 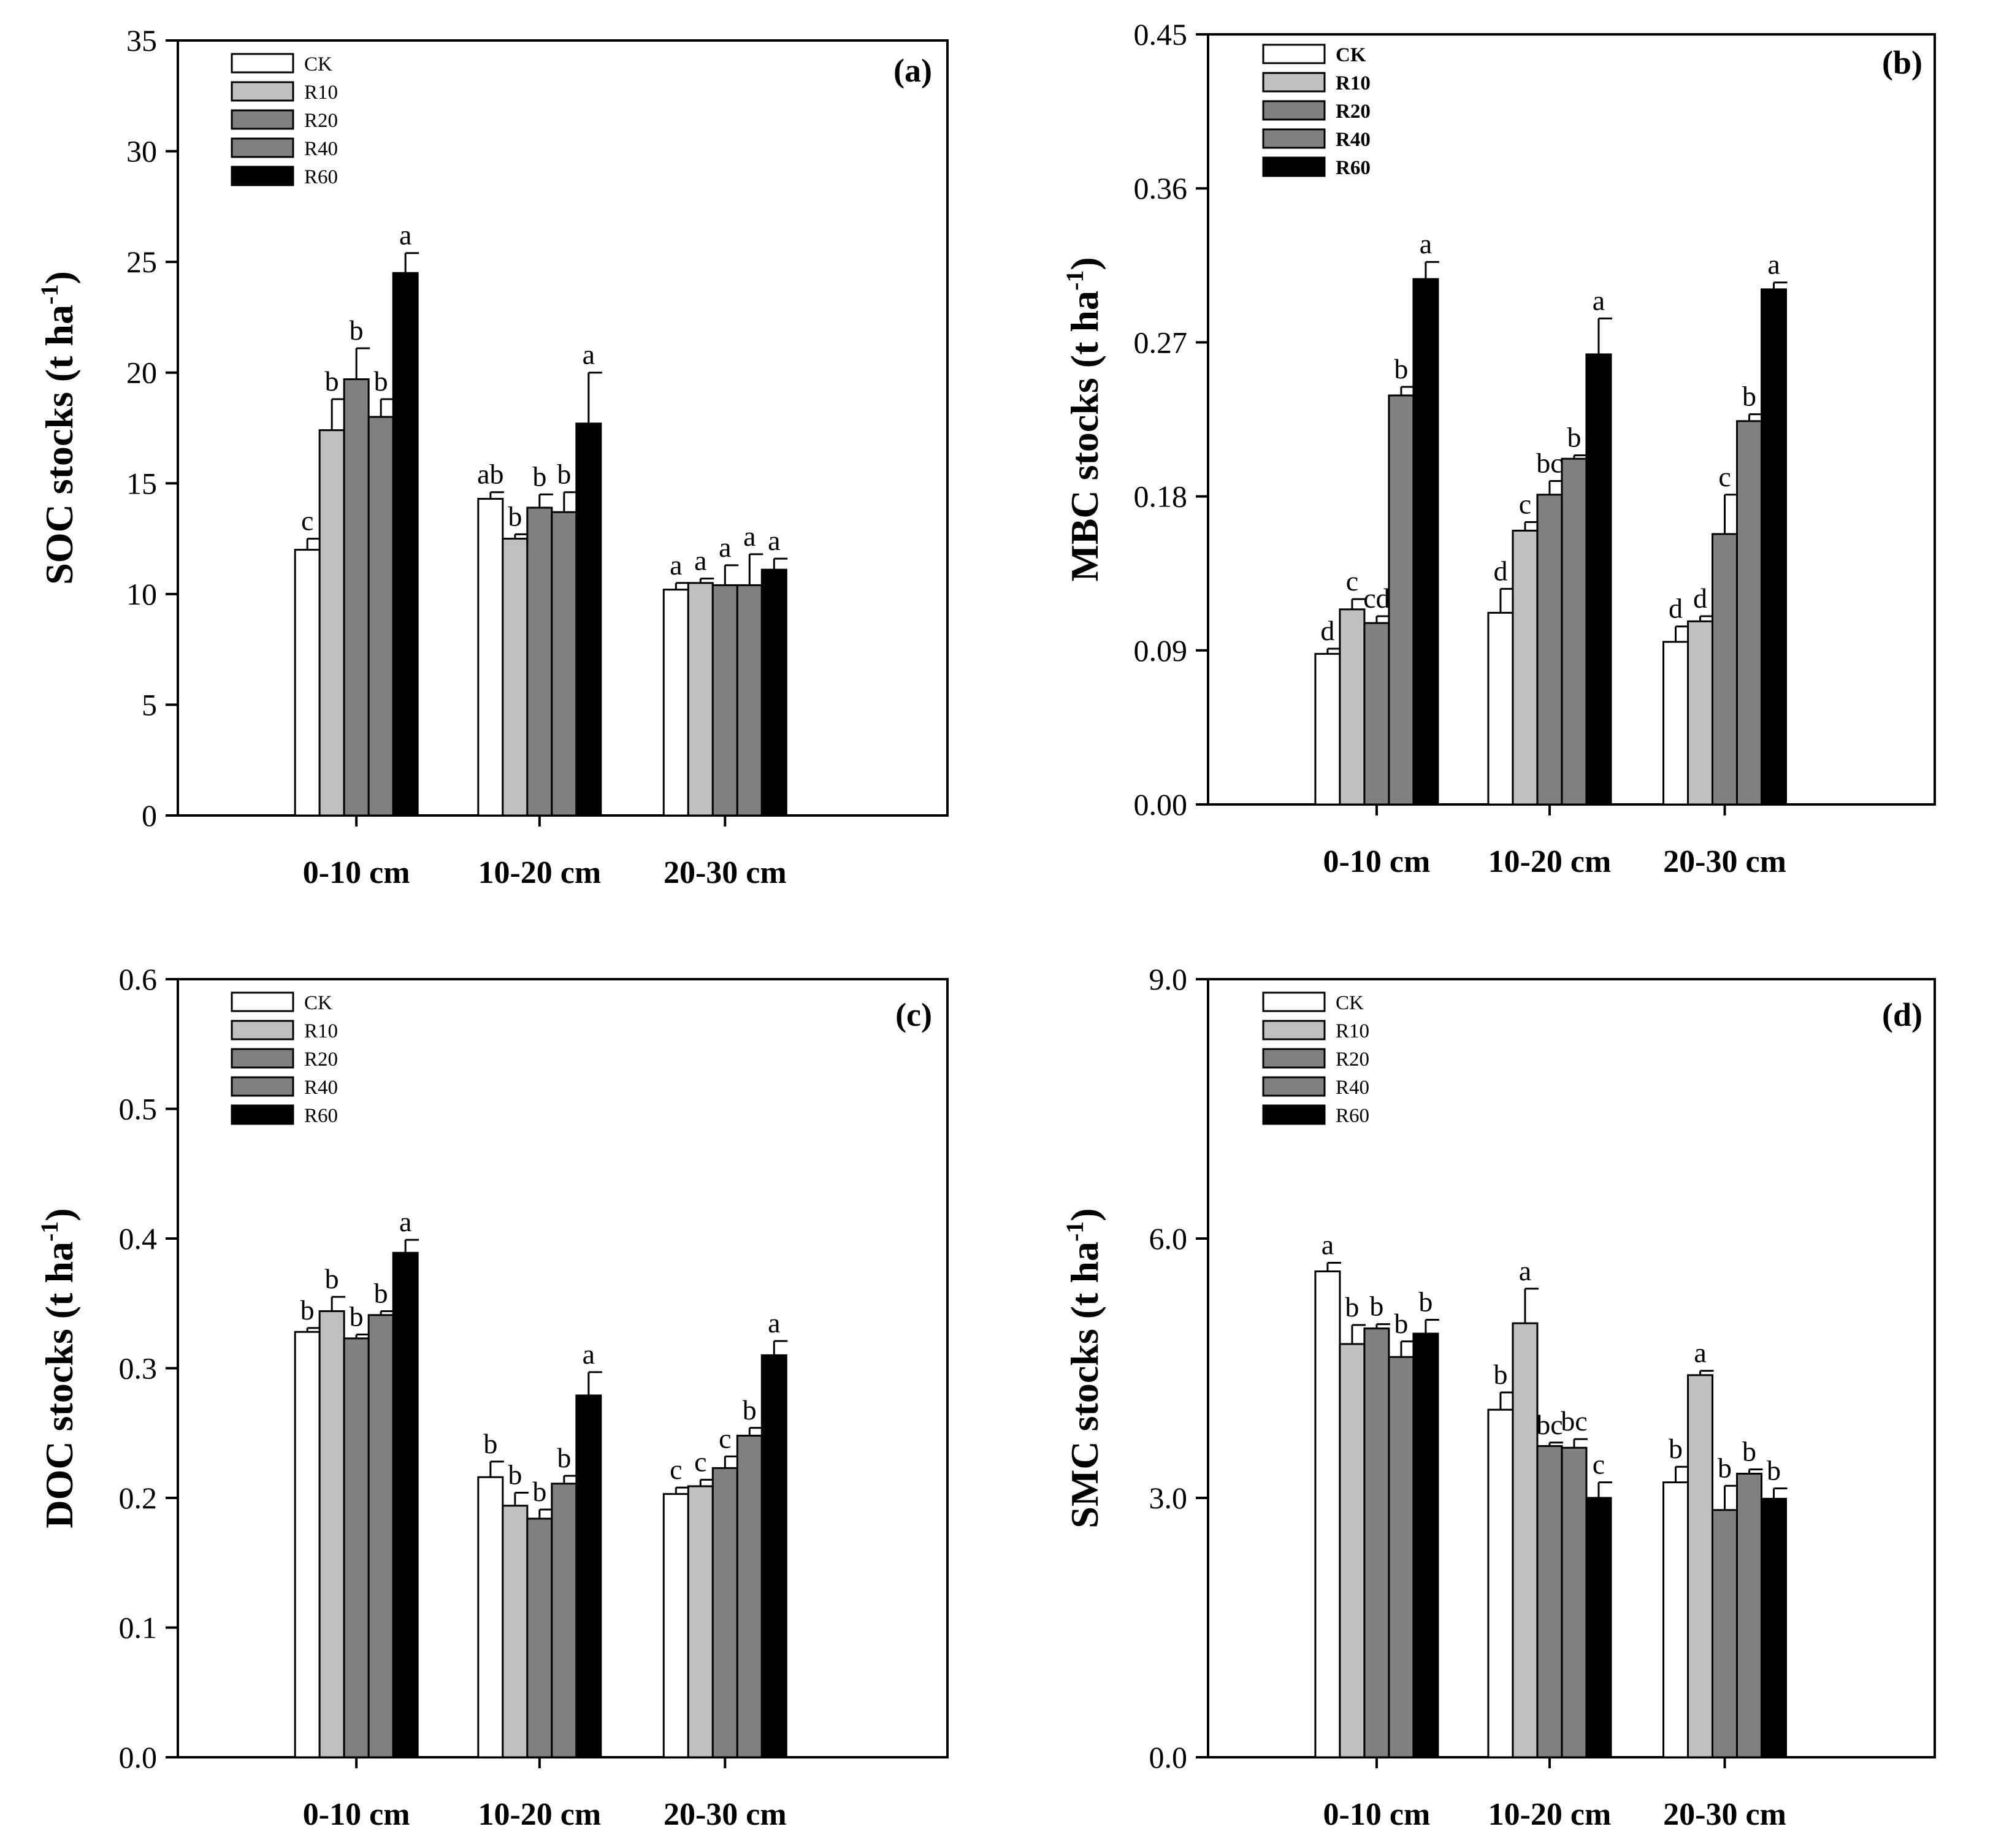 I want to click on y-axis-label: SOC stocks (t ha-1), so click(x=58, y=428).